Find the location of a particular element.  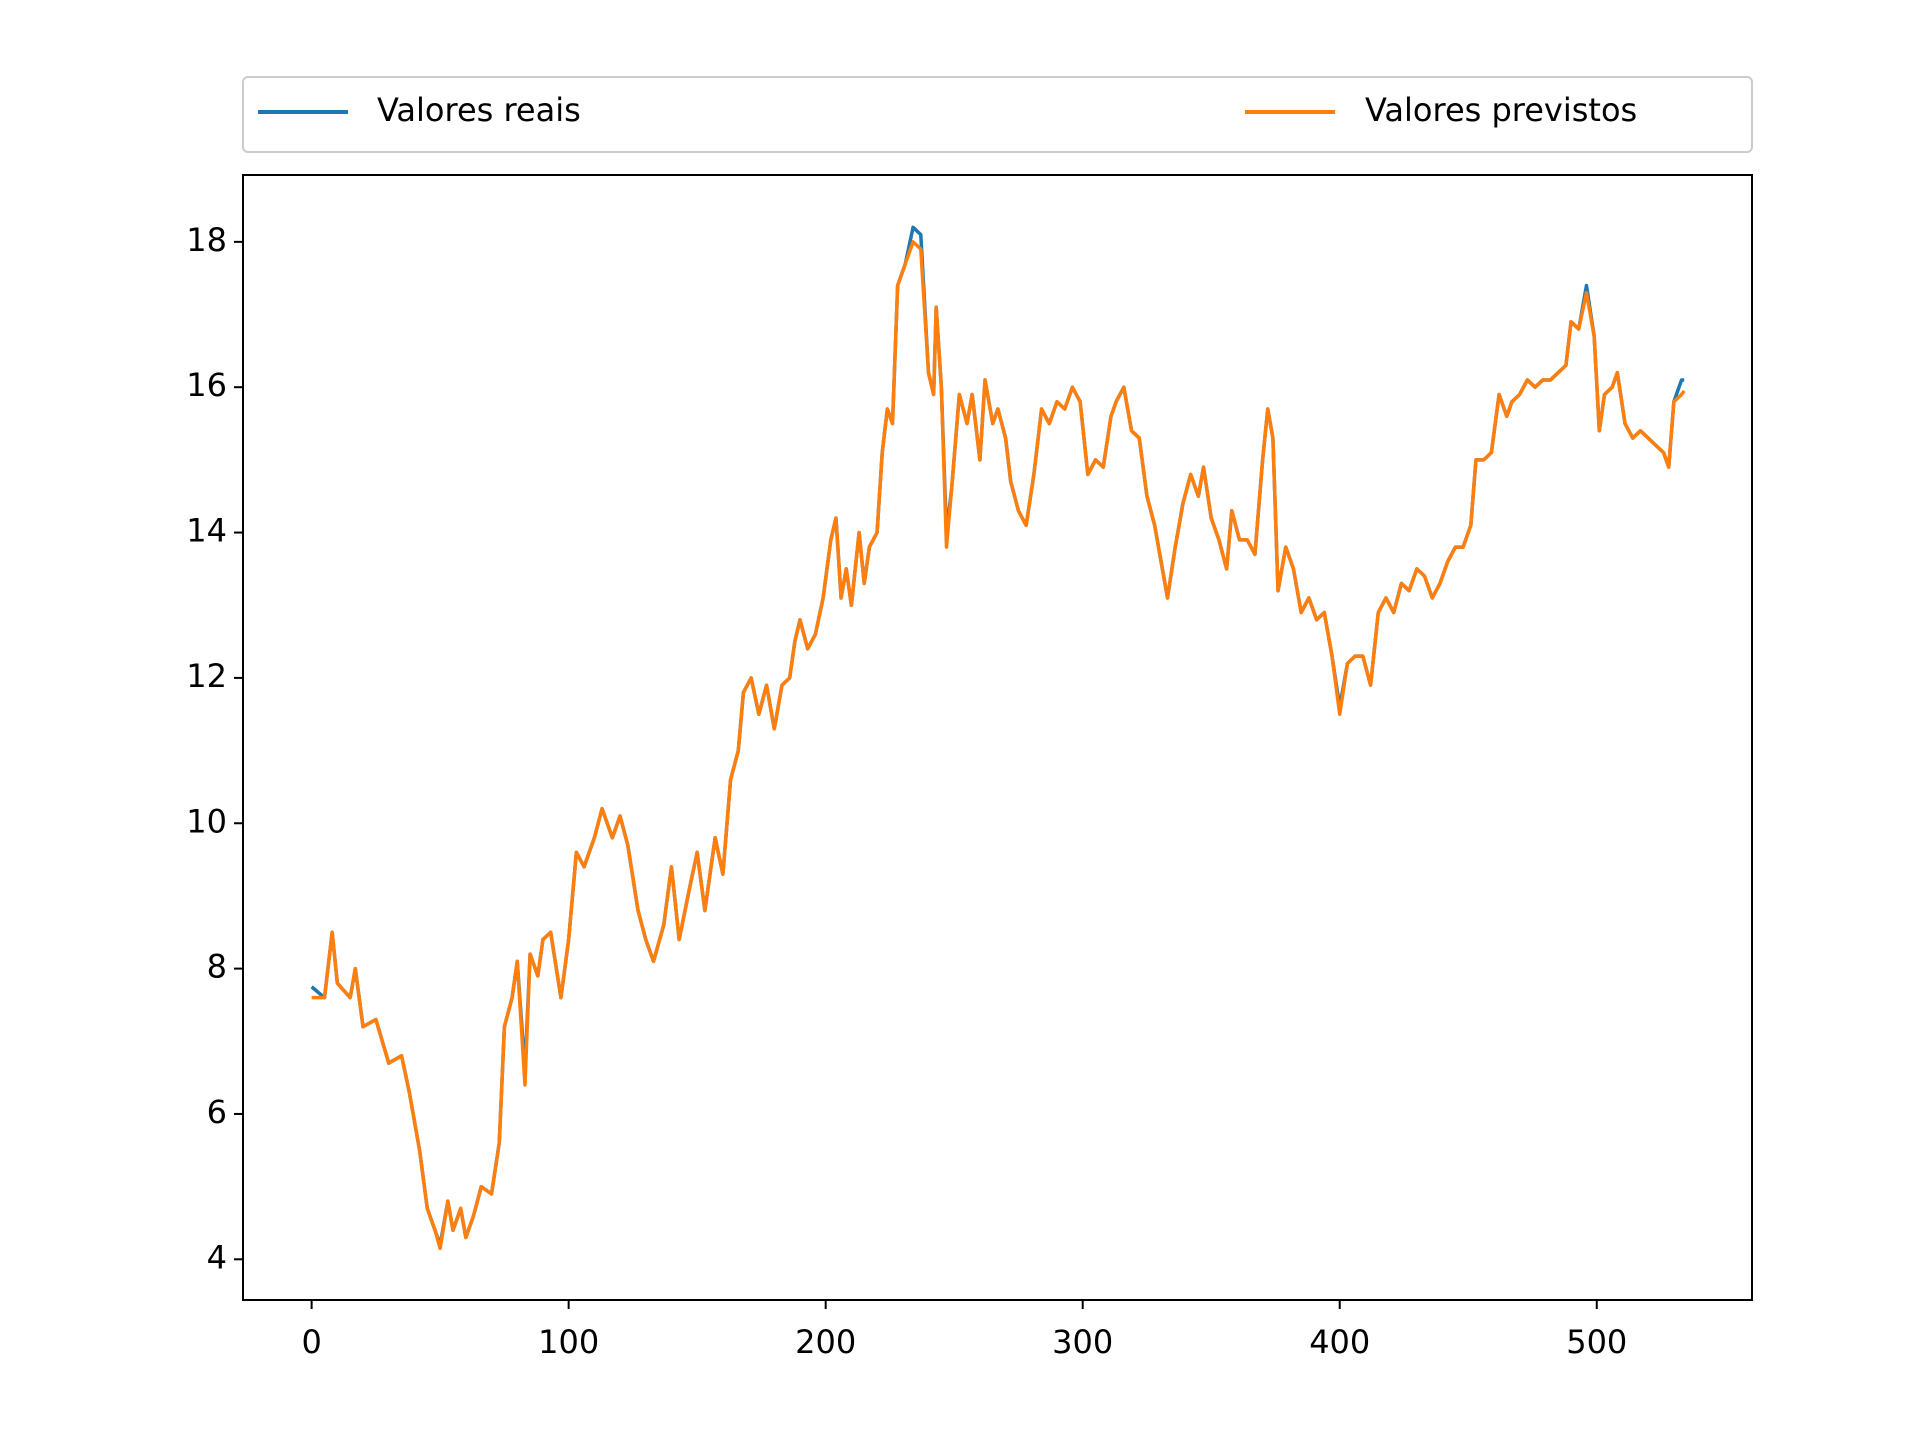

x-tick-label: 200 is located at coordinates (825, 1342).